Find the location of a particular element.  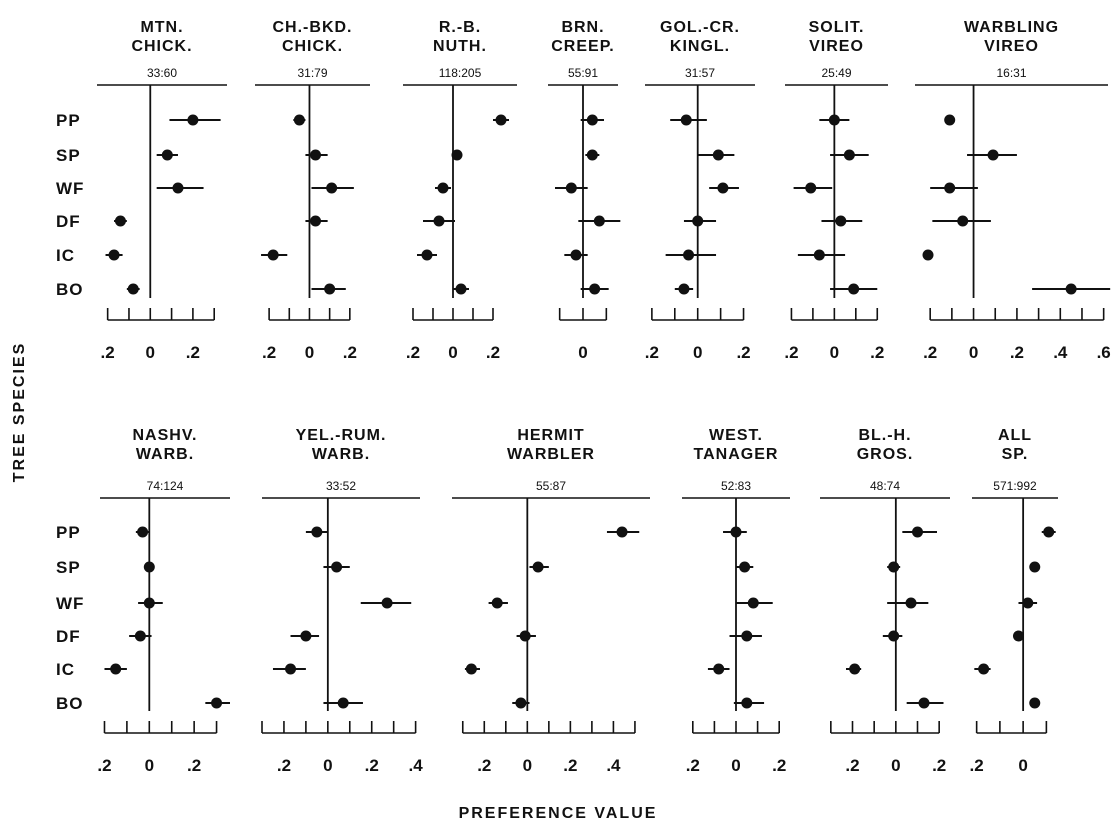

panel-all-sp: ALL SP. 571:992 .2 0 is located at coordinates (1014, 601).